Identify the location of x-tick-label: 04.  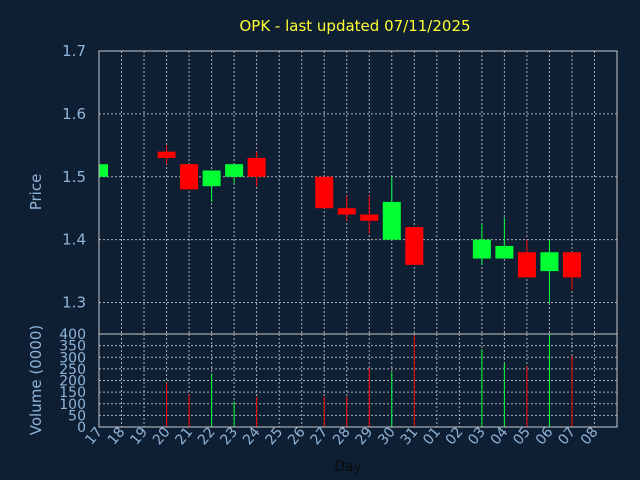
(500, 436).